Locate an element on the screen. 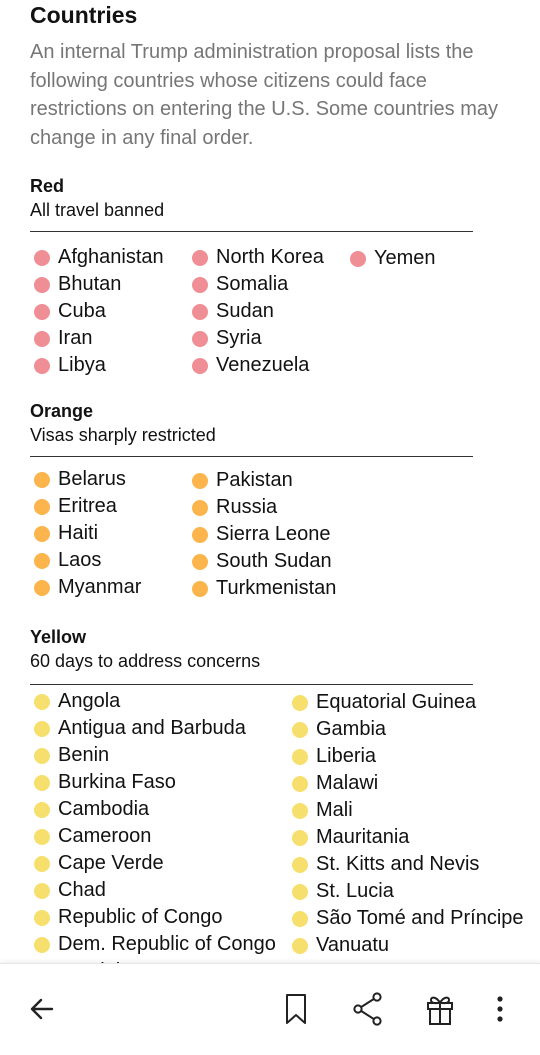 The width and height of the screenshot is (540, 1055). country-name: Liberia is located at coordinates (346, 756).